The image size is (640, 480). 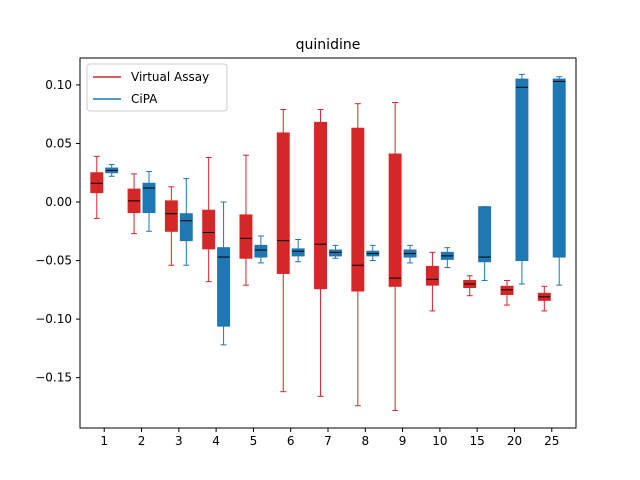 I want to click on x-tick-label: 20, so click(x=514, y=441).